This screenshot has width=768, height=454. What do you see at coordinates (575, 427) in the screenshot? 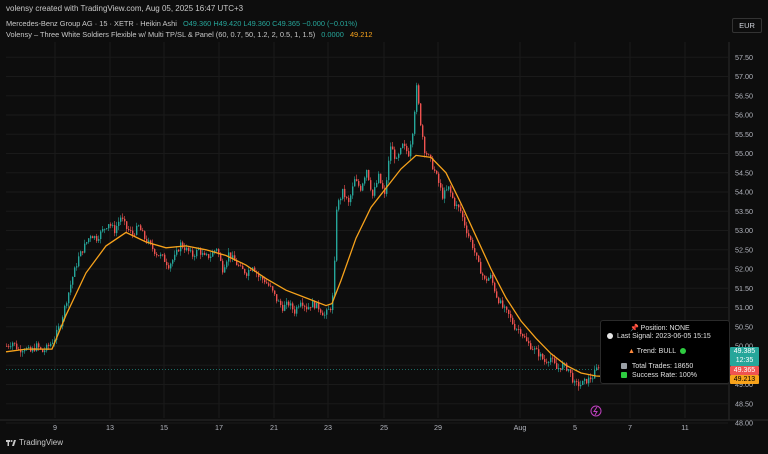
I see `x-tick-label: 5` at bounding box center [575, 427].